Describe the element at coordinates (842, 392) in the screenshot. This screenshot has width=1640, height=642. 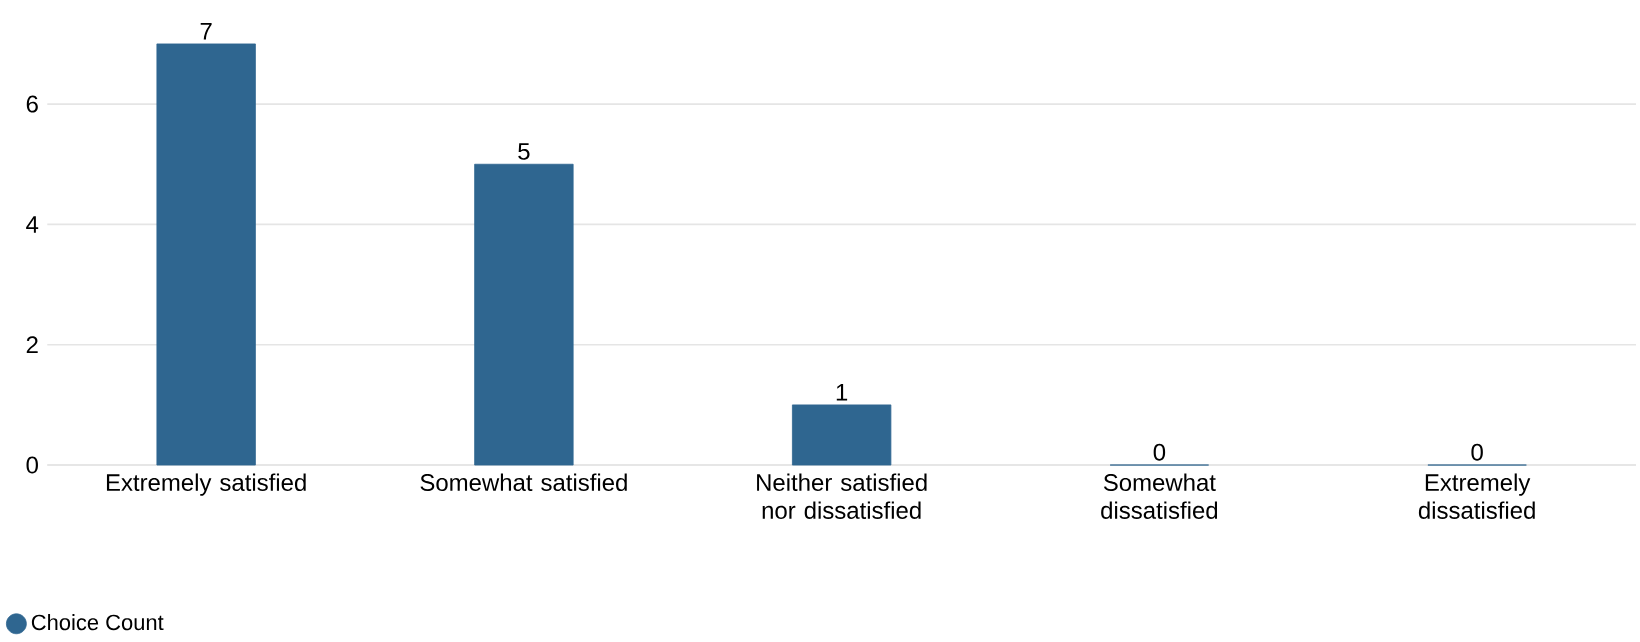
I see `data-label: 1` at that location.